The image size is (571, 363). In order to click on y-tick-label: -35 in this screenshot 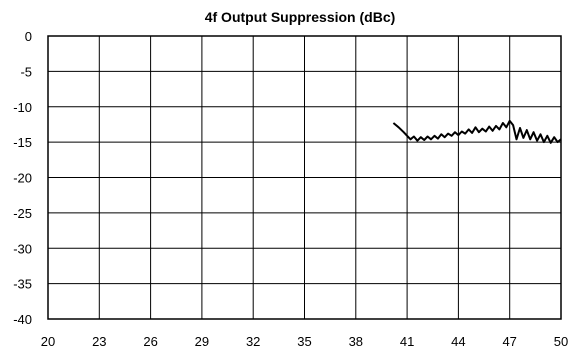, I will do `click(22, 284)`.